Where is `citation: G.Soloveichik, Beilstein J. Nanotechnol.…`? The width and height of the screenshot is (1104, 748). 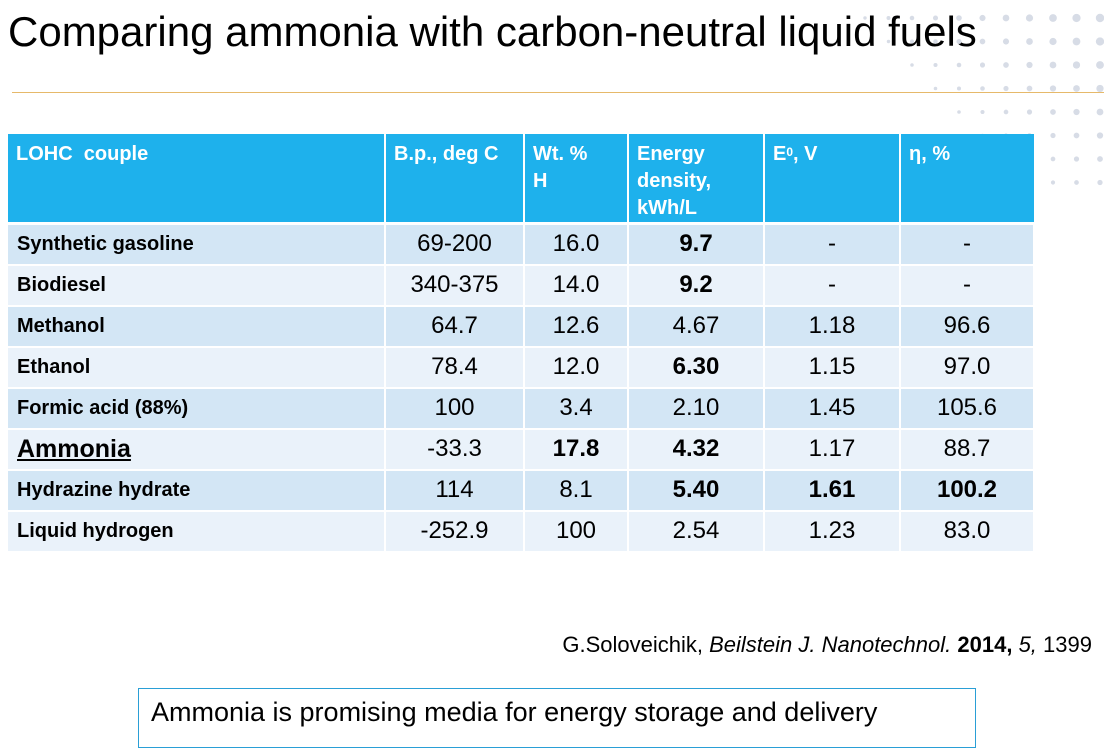 citation: G.Soloveichik, Beilstein J. Nanotechnol.… is located at coordinates (827, 645).